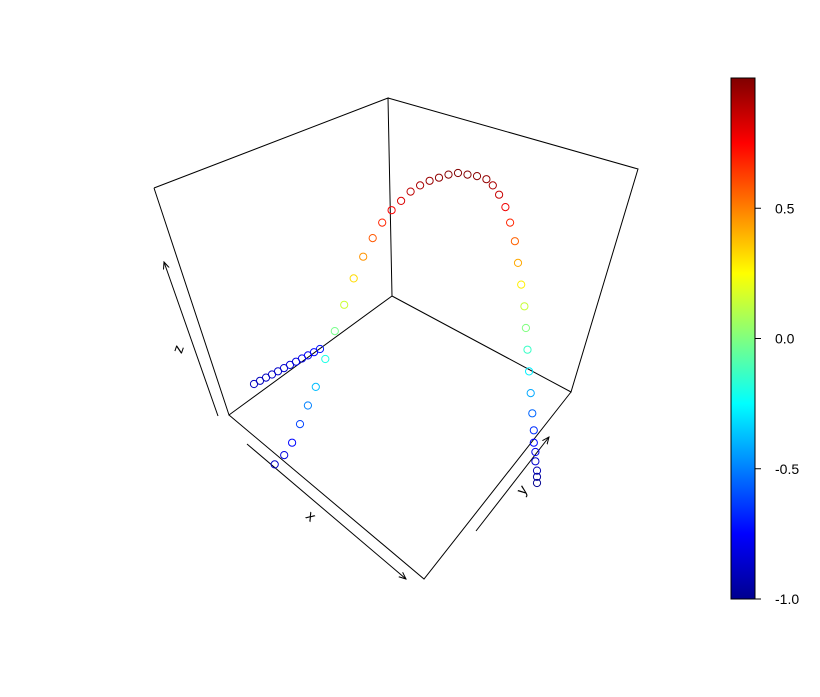 This screenshot has width=820, height=697. What do you see at coordinates (191, 339) in the screenshot?
I see `z-axis-arrow` at bounding box center [191, 339].